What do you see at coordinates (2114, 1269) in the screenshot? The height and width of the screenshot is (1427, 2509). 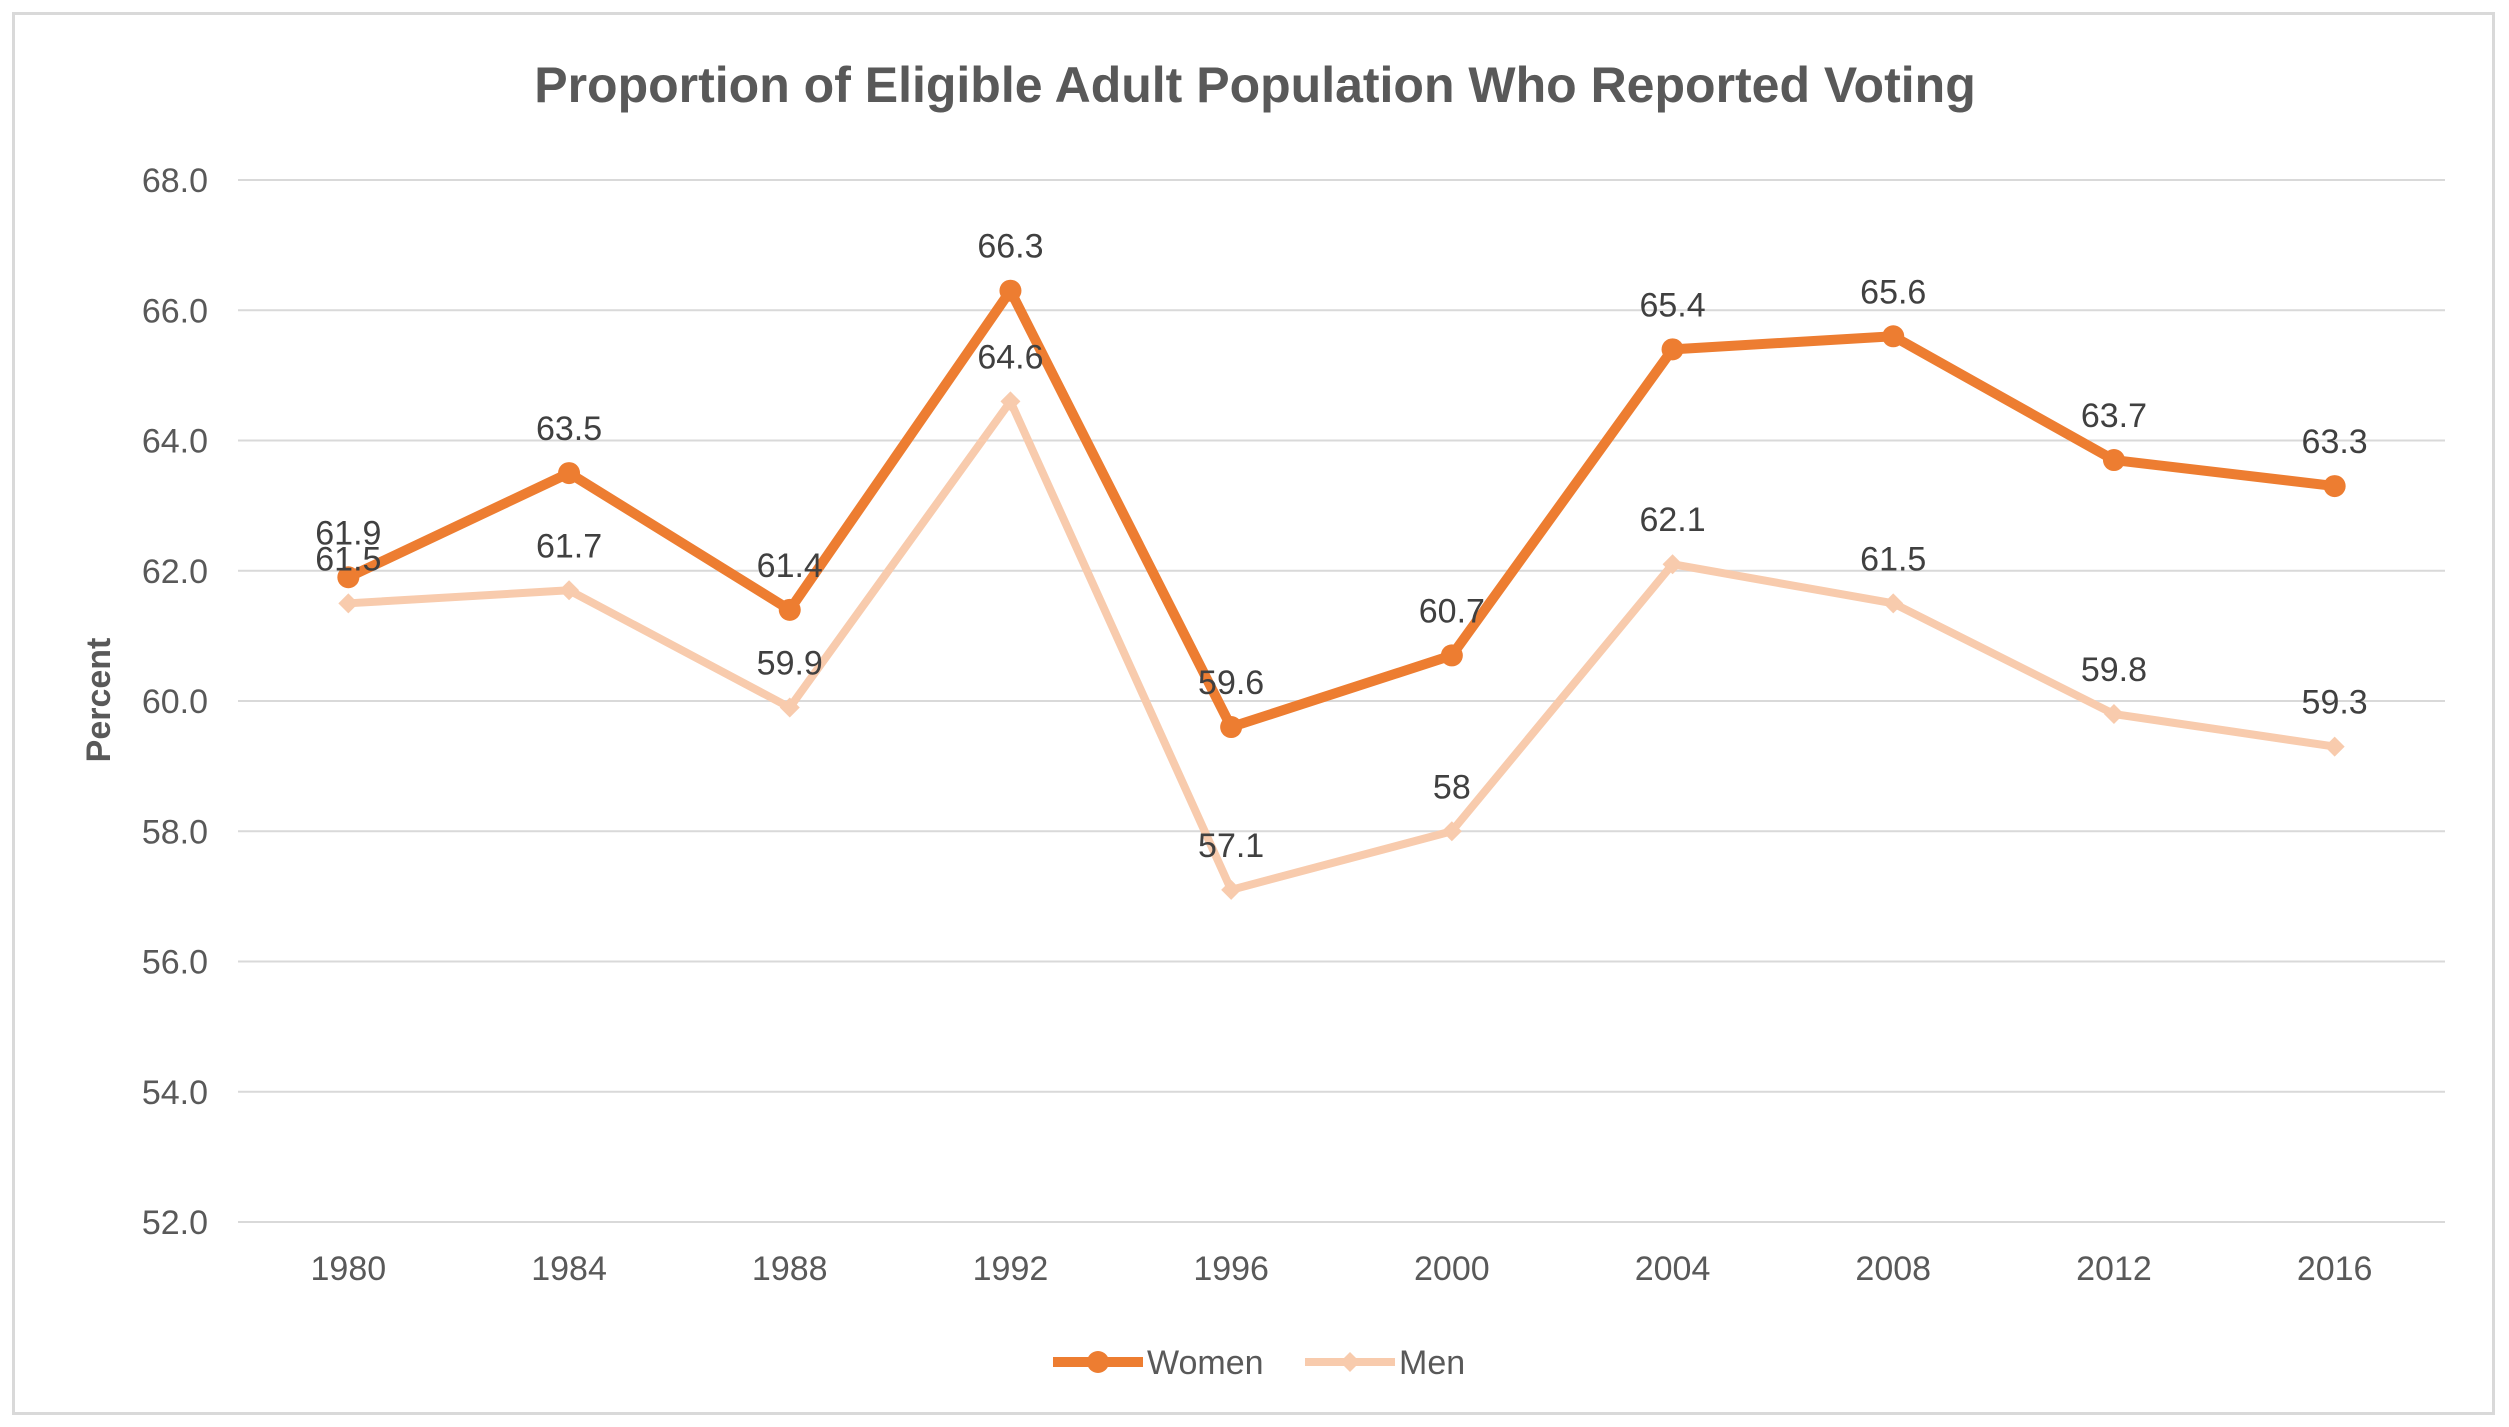 I see `x-tick-label: 2012` at bounding box center [2114, 1269].